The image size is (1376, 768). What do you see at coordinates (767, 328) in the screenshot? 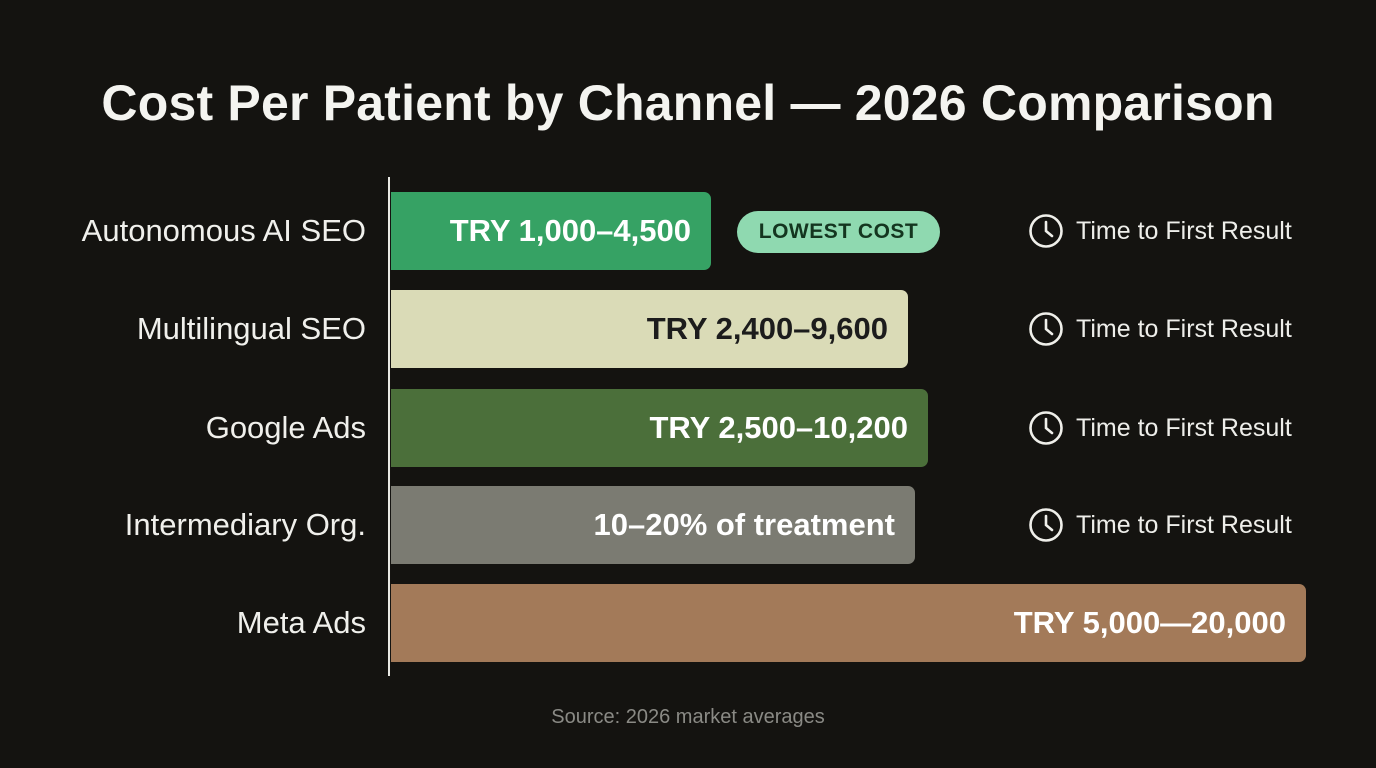
I see `bar-value-label: TRY 2,400–9,600` at bounding box center [767, 328].